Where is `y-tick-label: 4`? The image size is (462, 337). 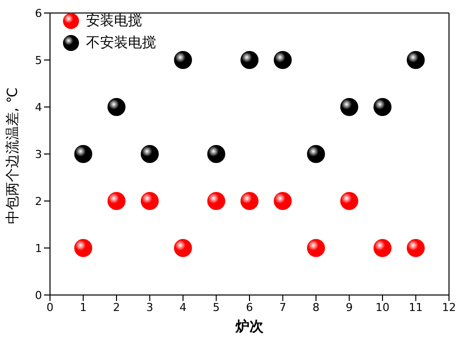 y-tick-label: 4 is located at coordinates (38, 107).